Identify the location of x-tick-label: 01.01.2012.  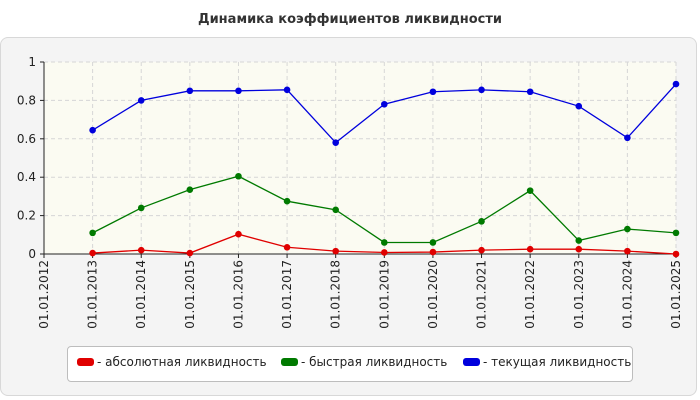
(44, 294).